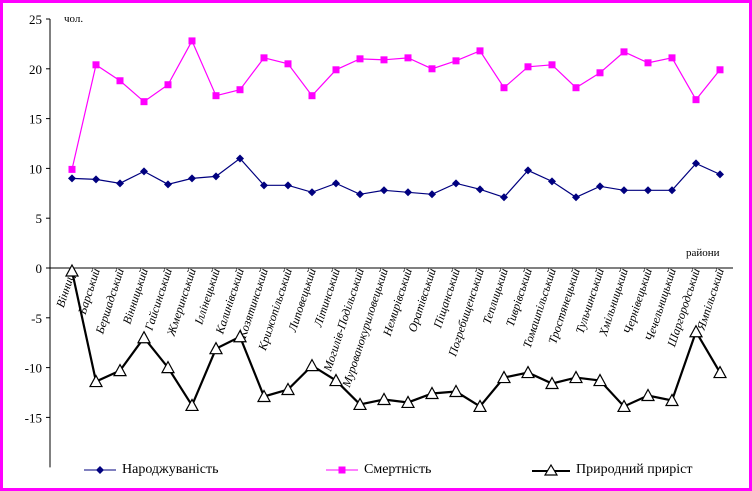 Image resolution: width=752 pixels, height=491 pixels. I want to click on legend-label-births: Народжуваність, so click(170, 469).